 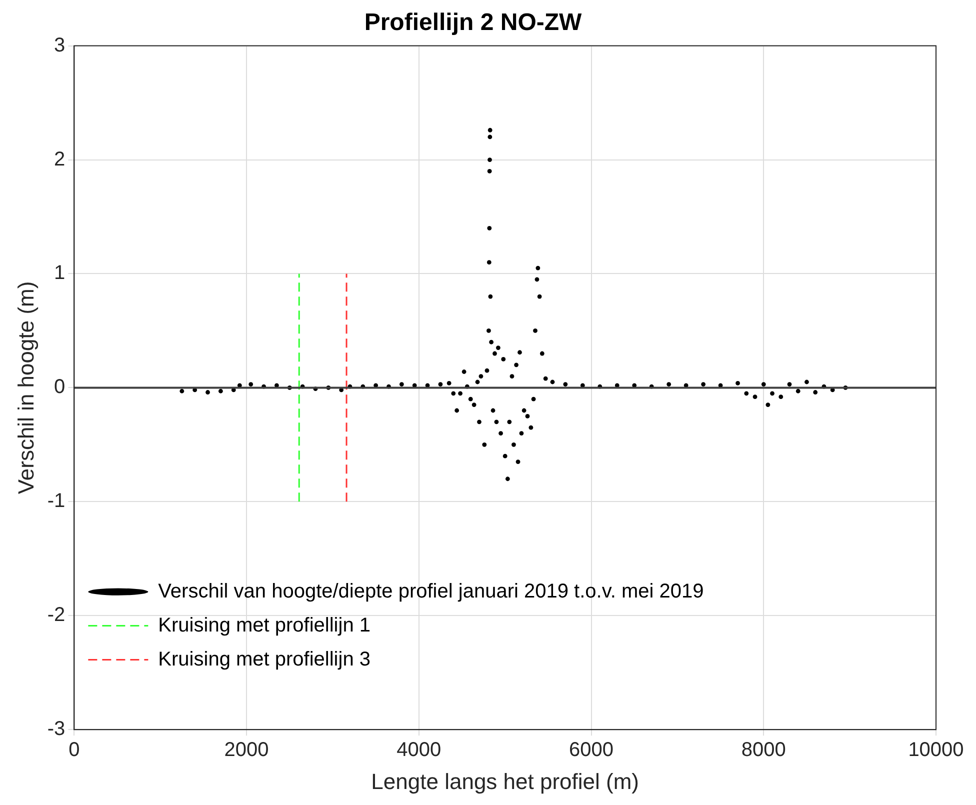 What do you see at coordinates (246, 750) in the screenshot?
I see `x-tick-label: 2000` at bounding box center [246, 750].